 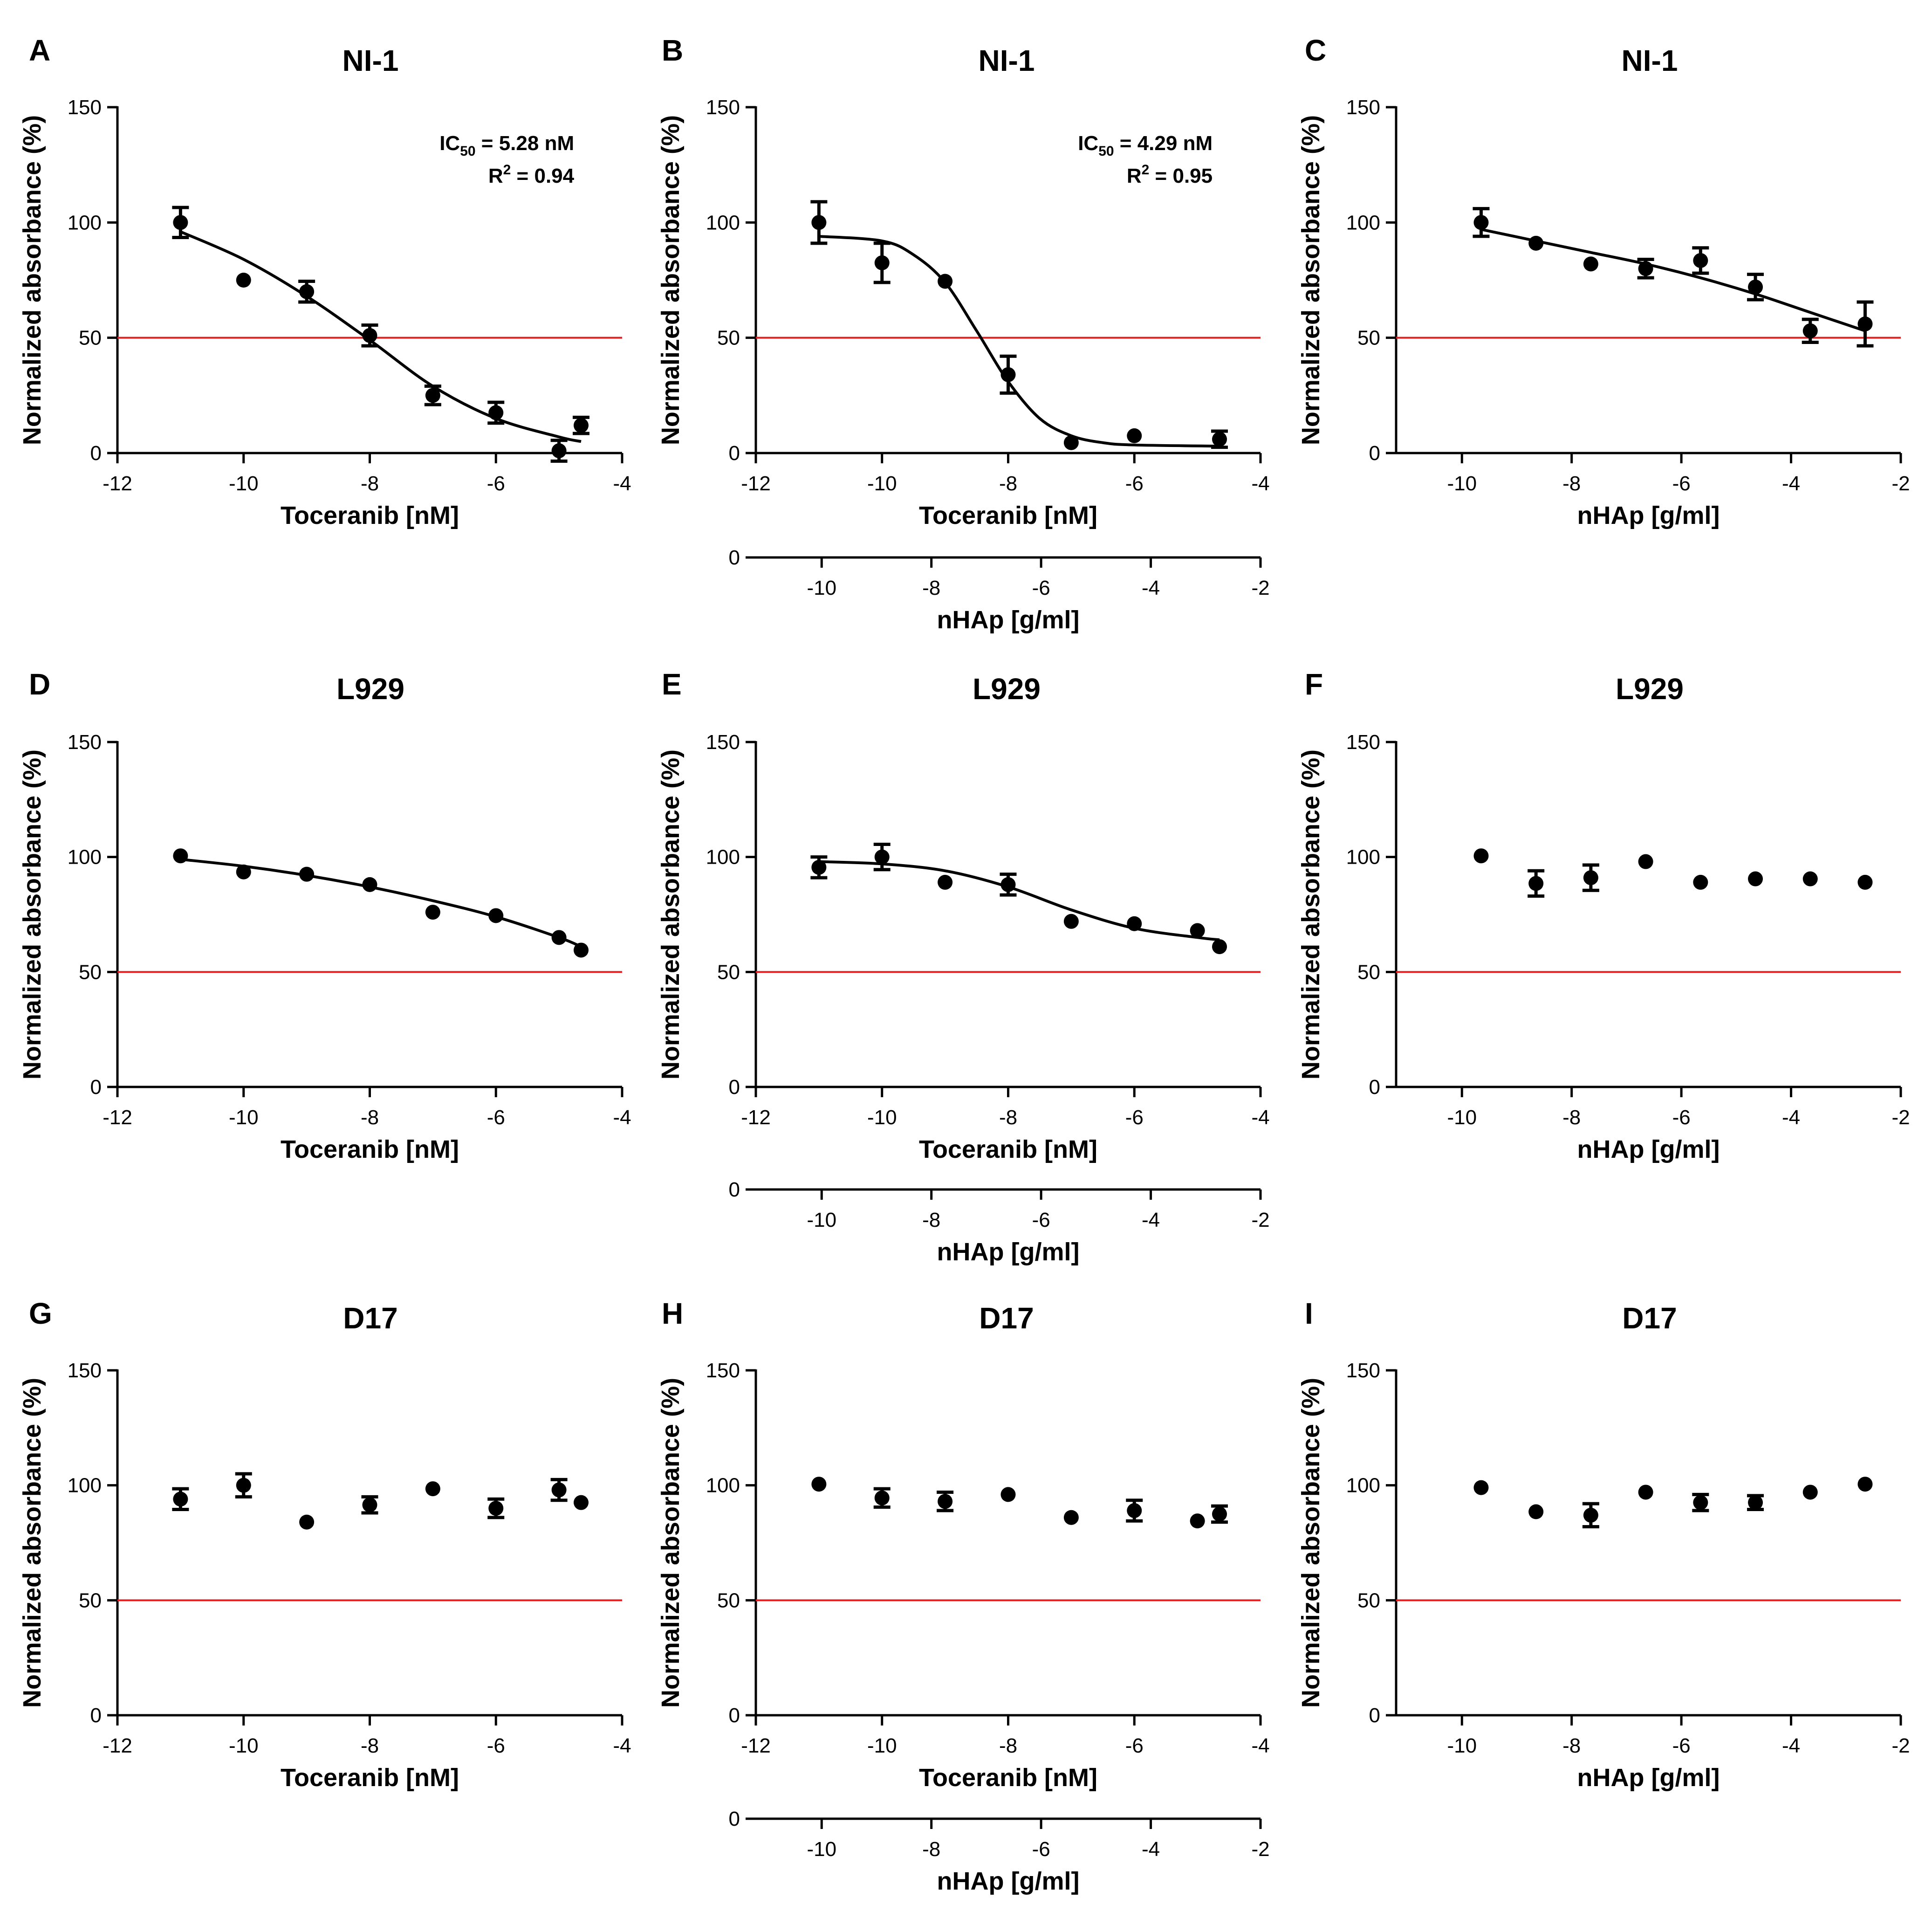 What do you see at coordinates (1106, 151) in the screenshot?
I see `ic50-subscript: 50` at bounding box center [1106, 151].